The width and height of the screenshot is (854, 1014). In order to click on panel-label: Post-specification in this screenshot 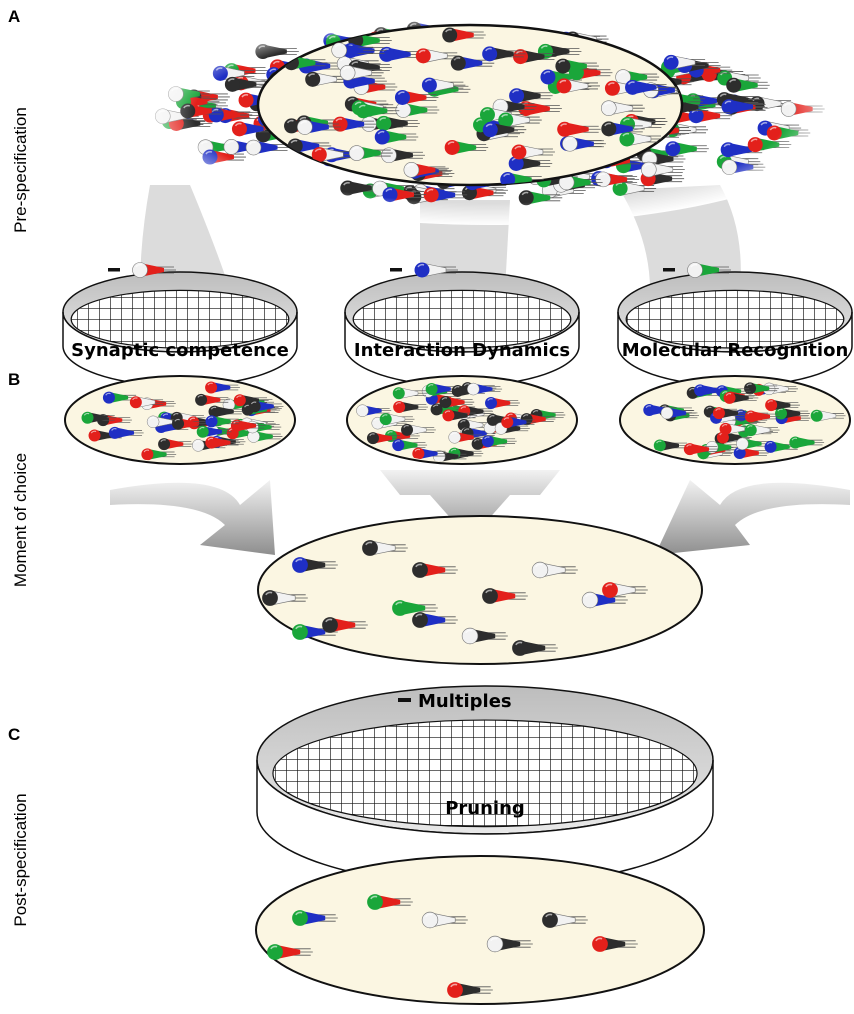, I will do `click(20, 859)`.